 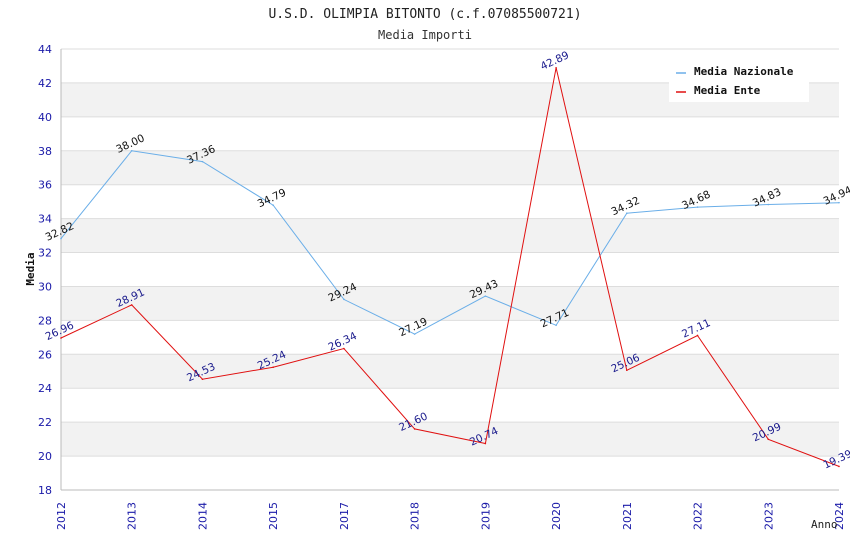 I want to click on y-tick-label: 36, so click(x=45, y=185).